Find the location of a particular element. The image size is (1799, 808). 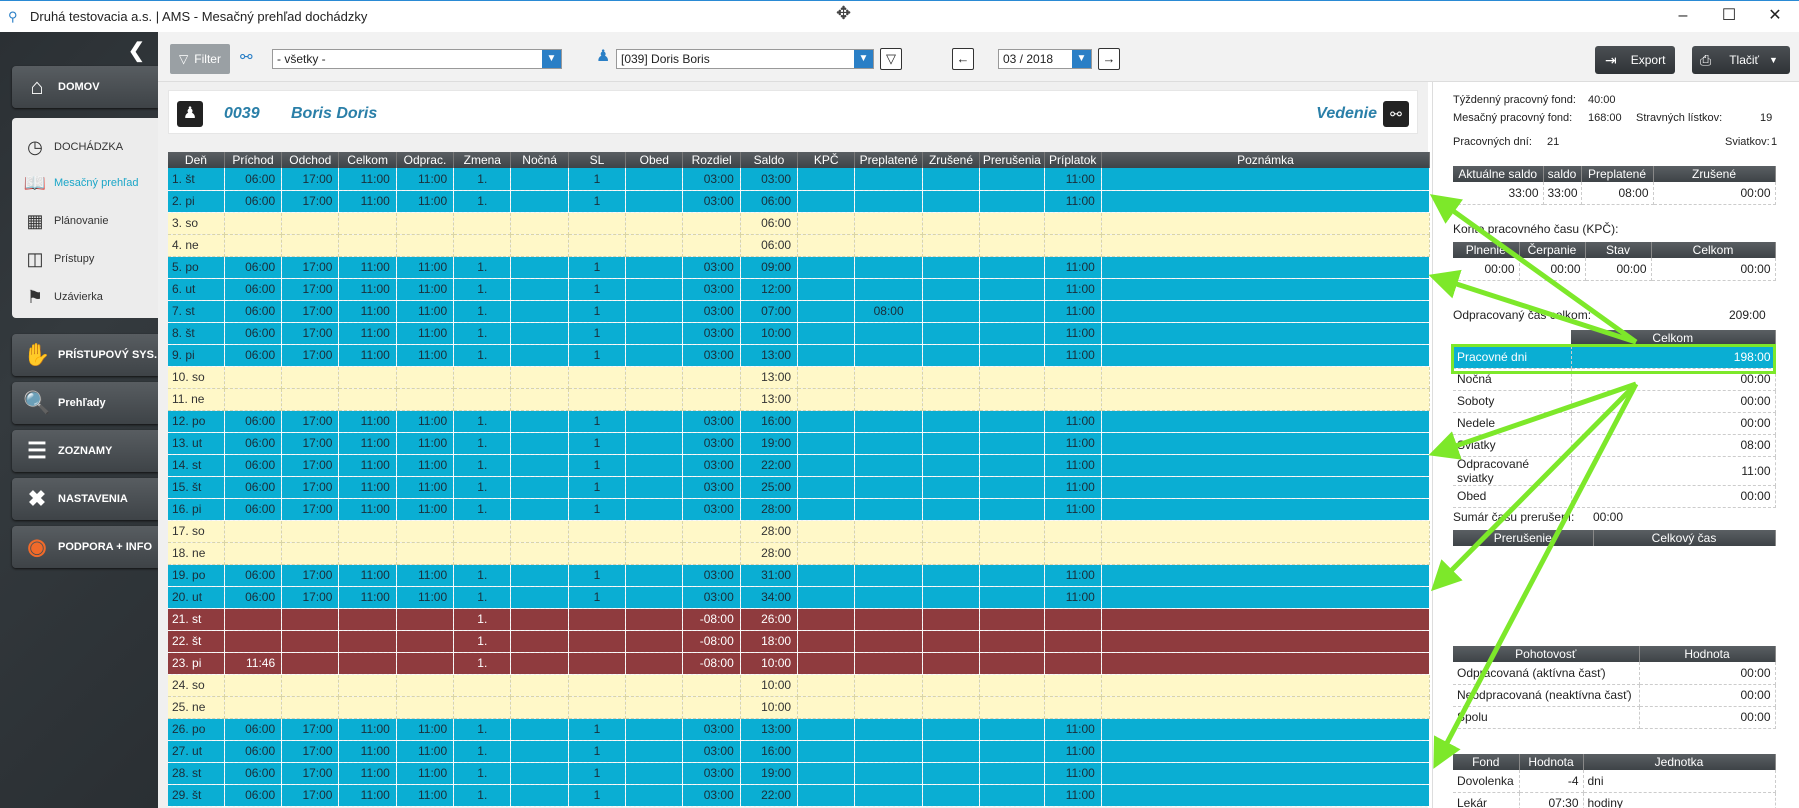

table-cell: 19:00 is located at coordinates (769, 443).